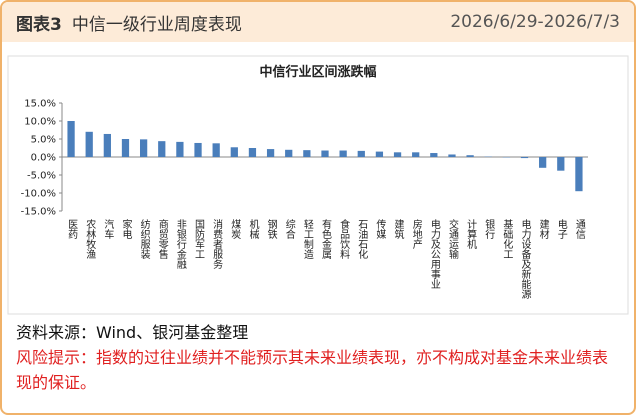  What do you see at coordinates (289, 229) in the screenshot?
I see `x-tick-label: 综合` at bounding box center [289, 229].